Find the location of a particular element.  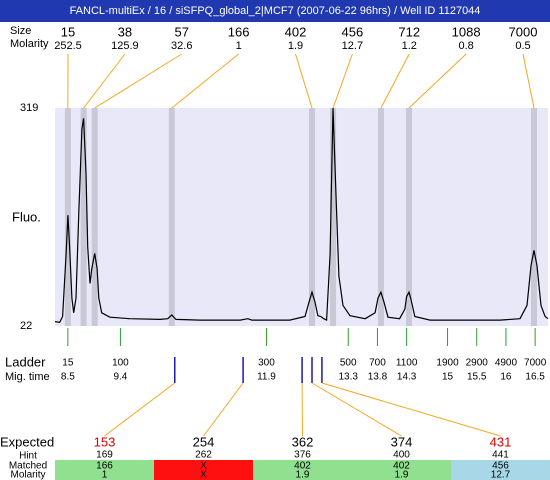

matched: 456 is located at coordinates (500, 466).